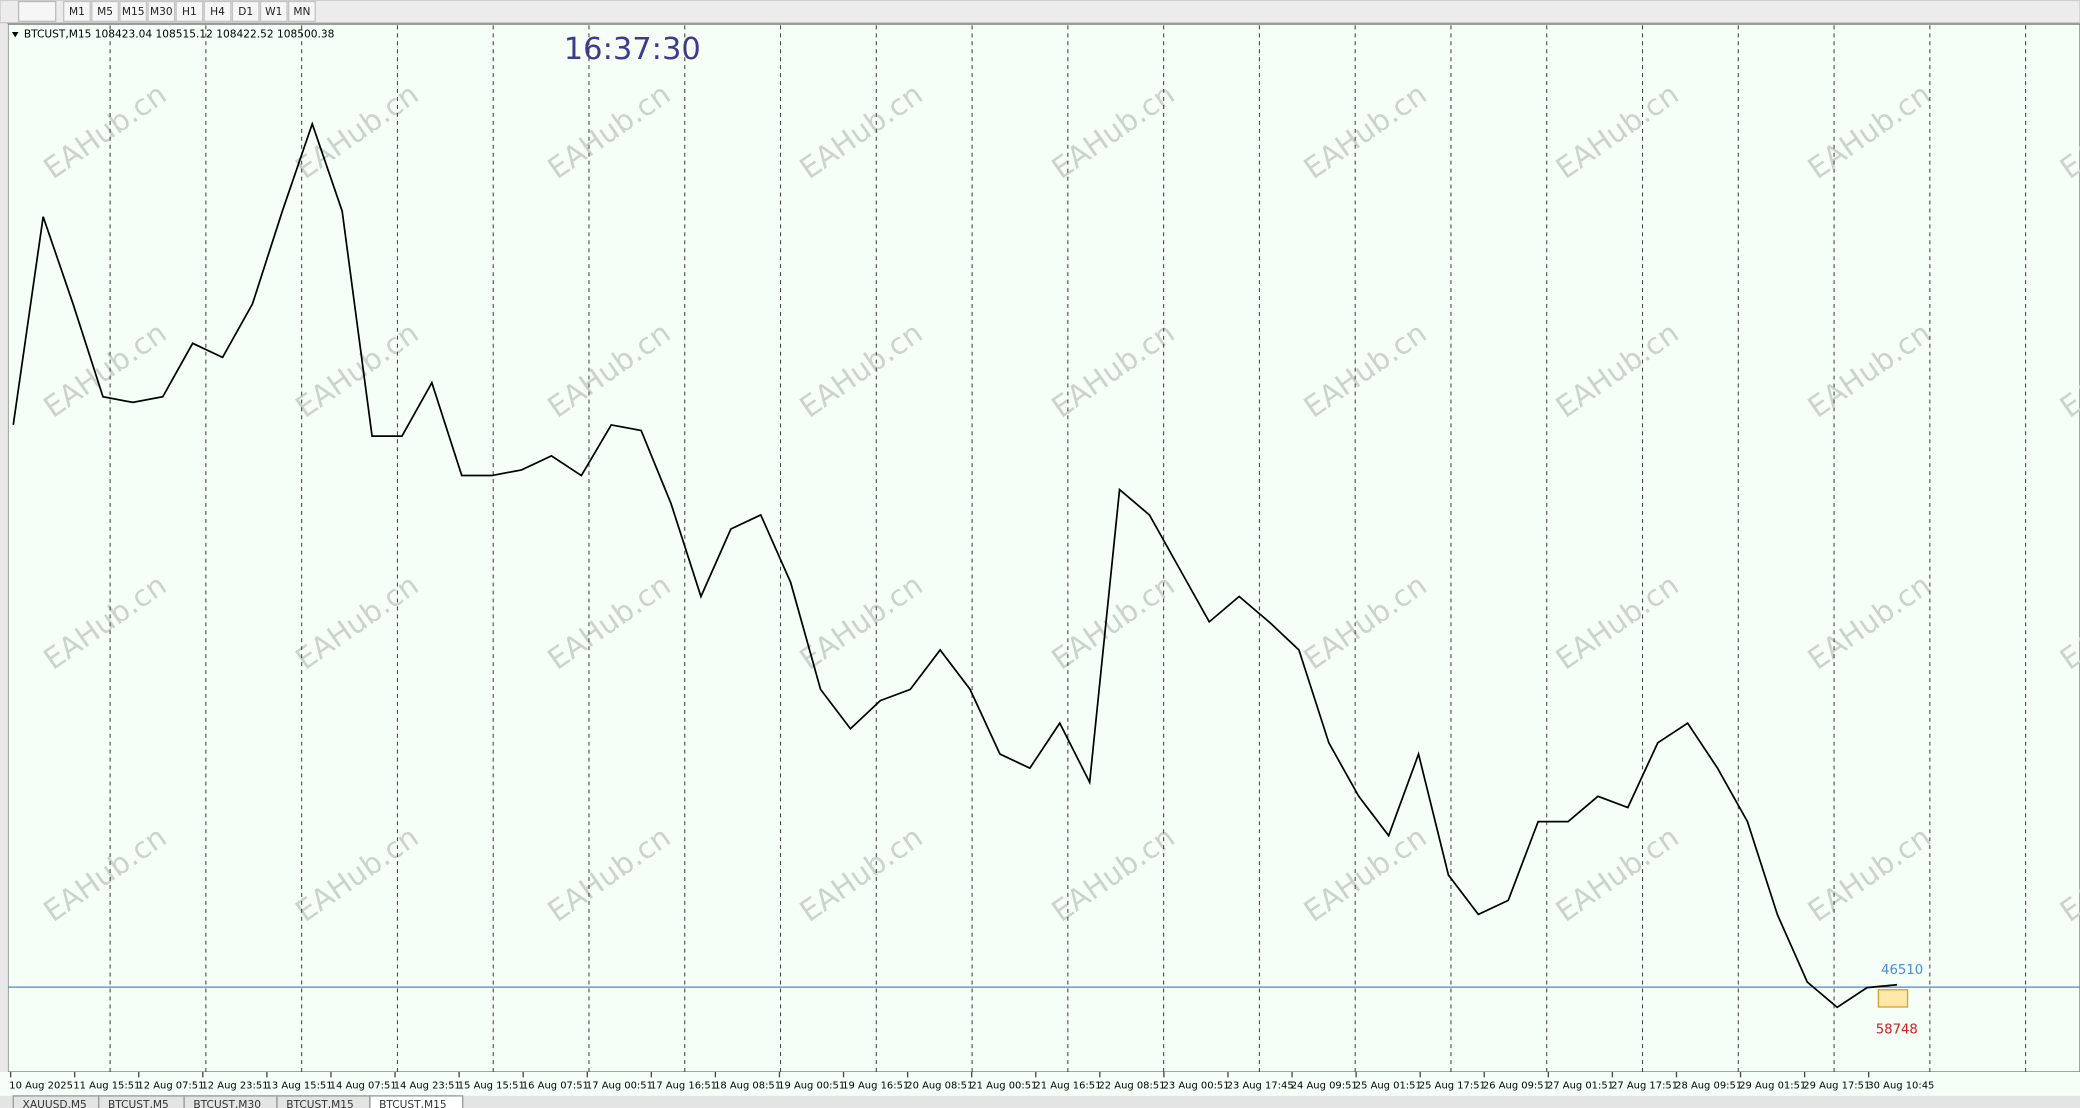 The image size is (2080, 1108). What do you see at coordinates (4, 548) in the screenshot?
I see `left-border` at bounding box center [4, 548].